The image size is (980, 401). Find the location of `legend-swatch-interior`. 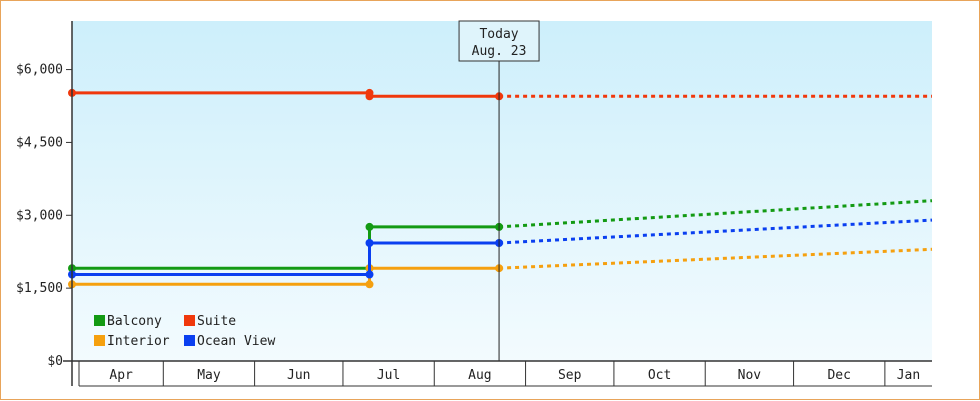

legend-swatch-interior is located at coordinates (99, 340).